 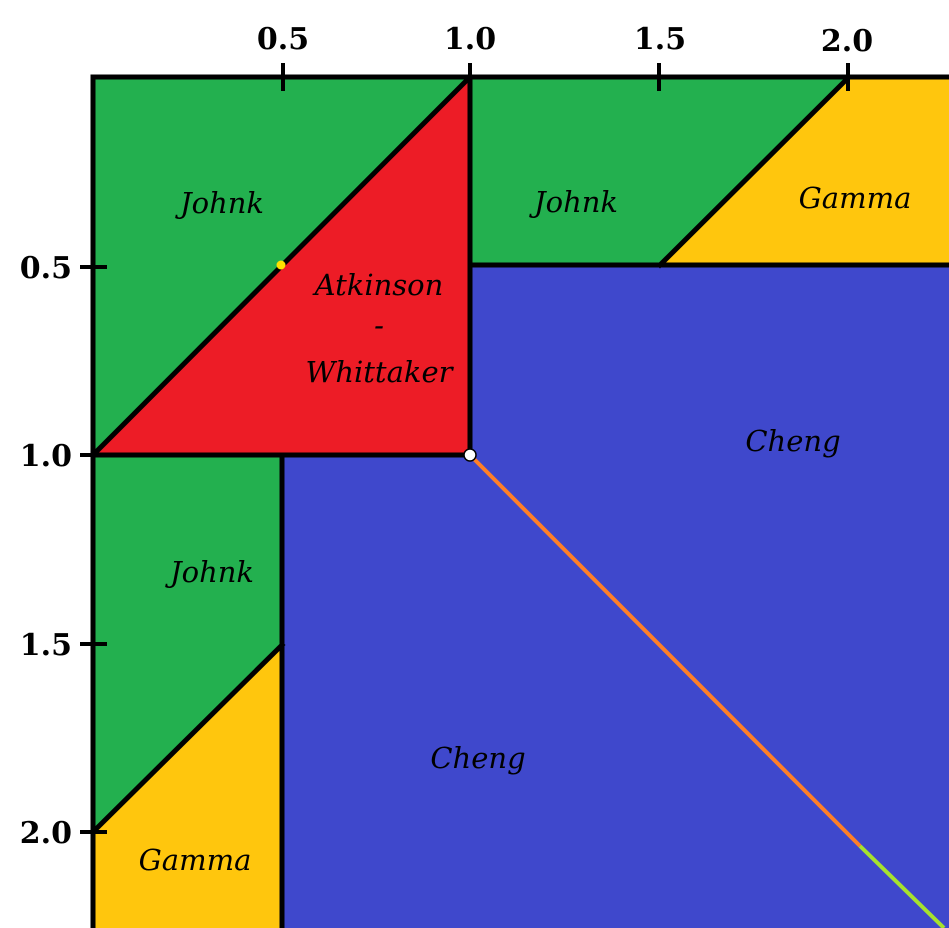 What do you see at coordinates (46, 645) in the screenshot?
I see `left-tick-label: 1.5` at bounding box center [46, 645].